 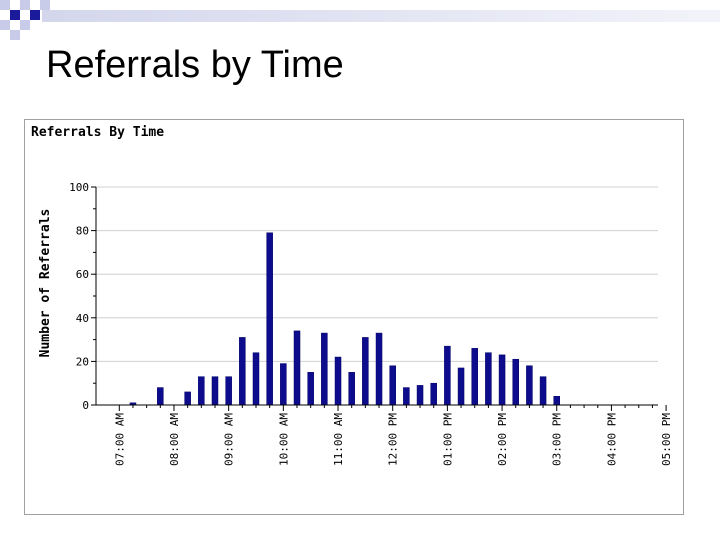 I want to click on y-tick-label: 60, so click(x=82, y=274).